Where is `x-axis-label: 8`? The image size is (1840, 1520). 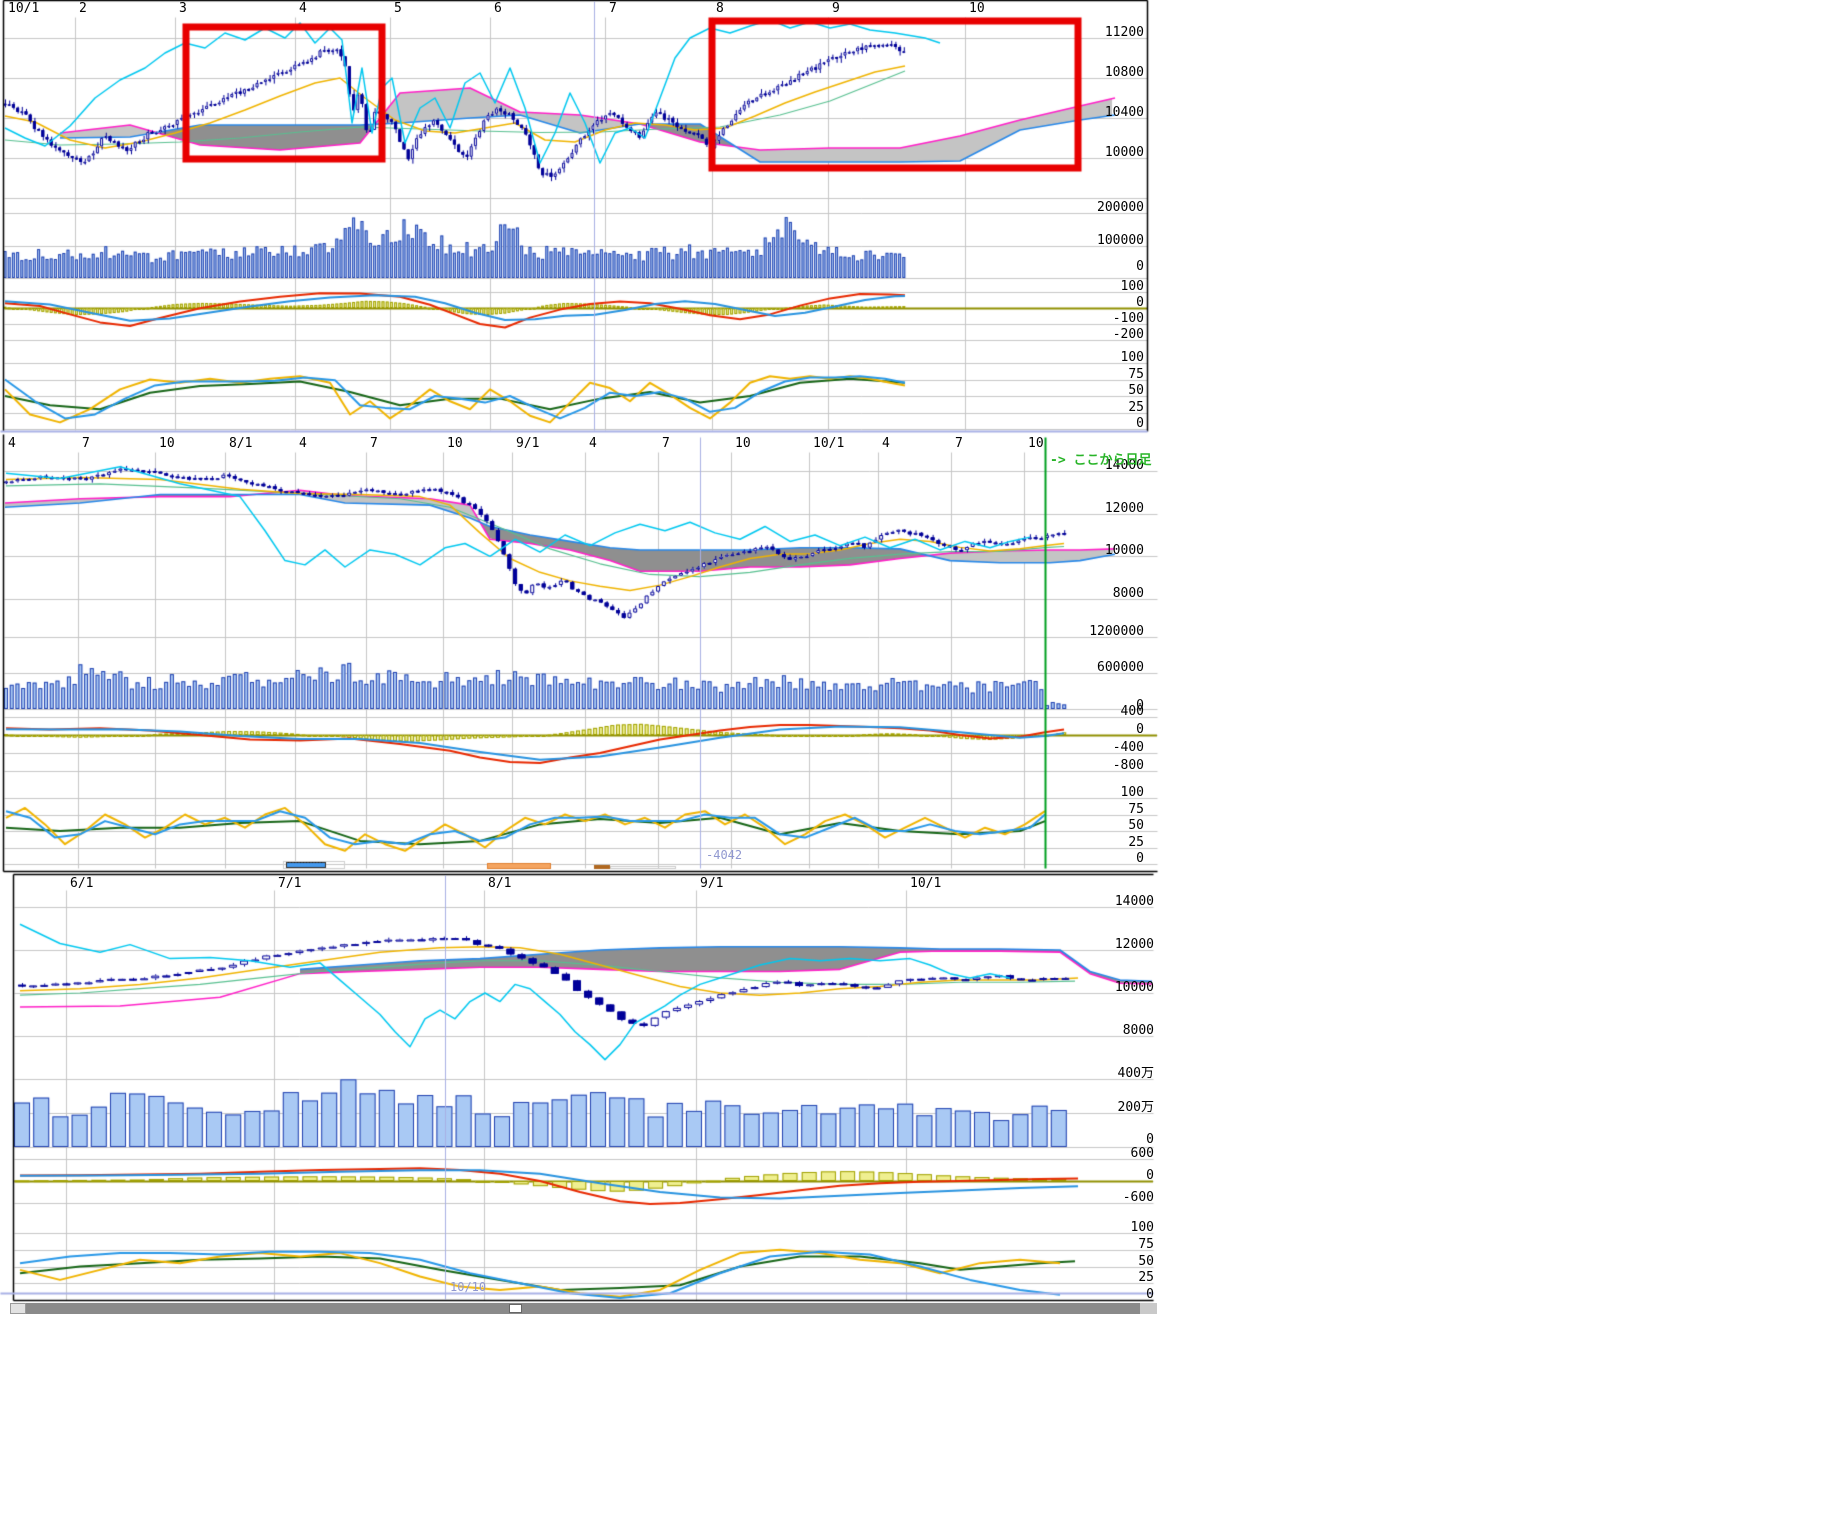 x-axis-label: 8 is located at coordinates (720, 8).